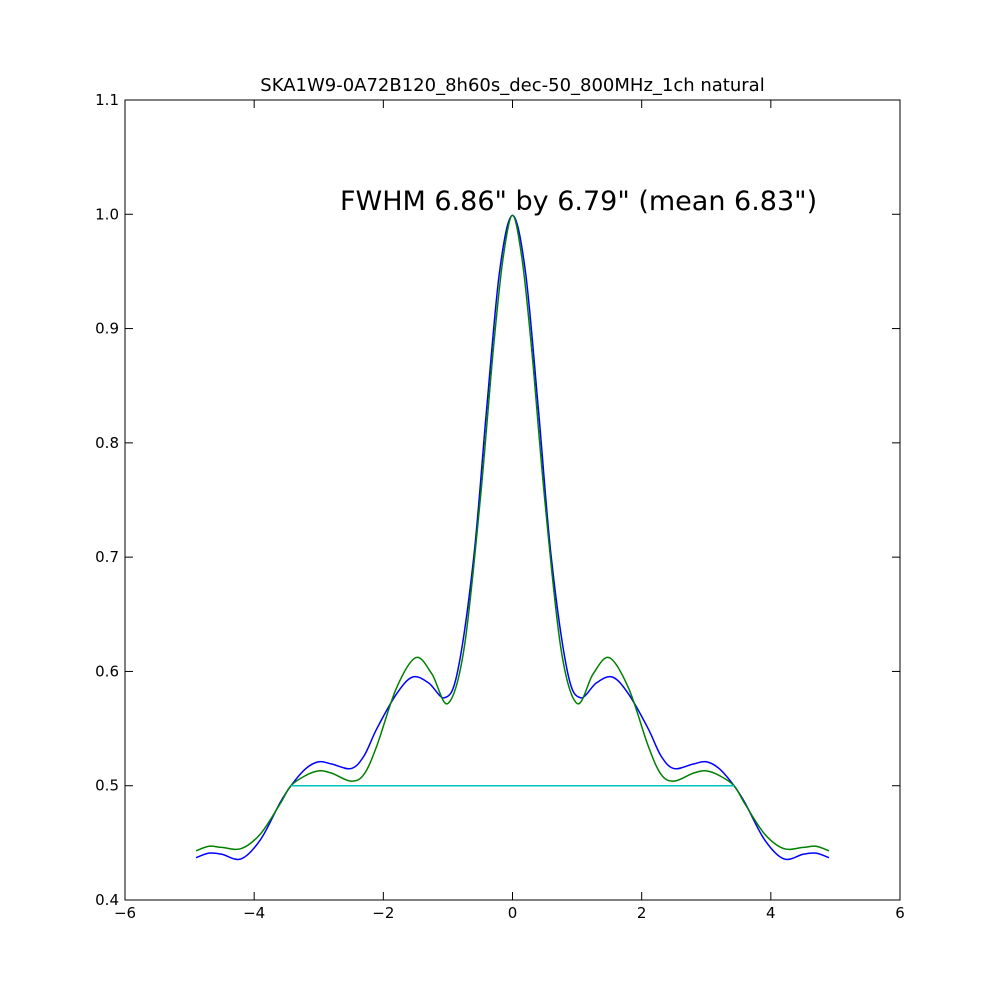  I want to click on fwhm-annotation: FWHM 6.86" by 6.79" (mean 6.83"), so click(579, 201).